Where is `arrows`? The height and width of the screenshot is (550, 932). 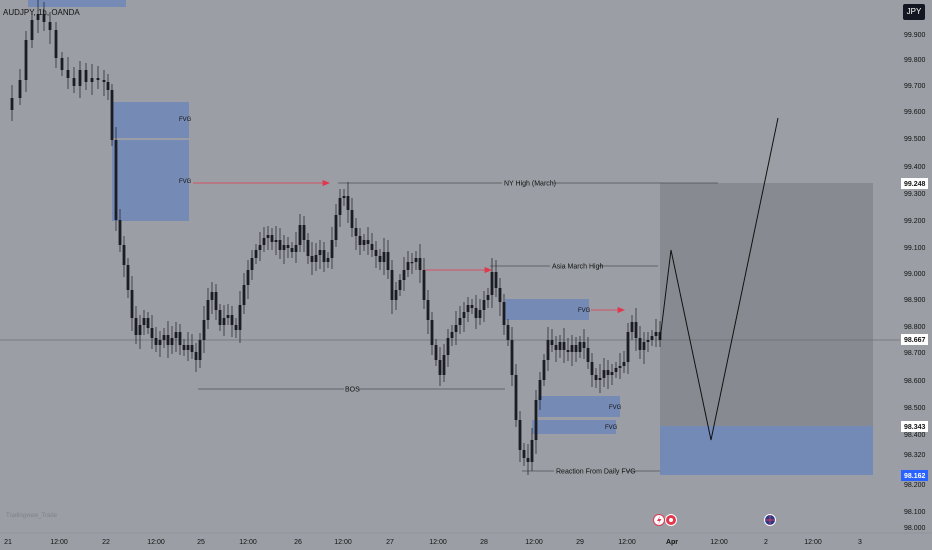 arrows is located at coordinates (409, 246).